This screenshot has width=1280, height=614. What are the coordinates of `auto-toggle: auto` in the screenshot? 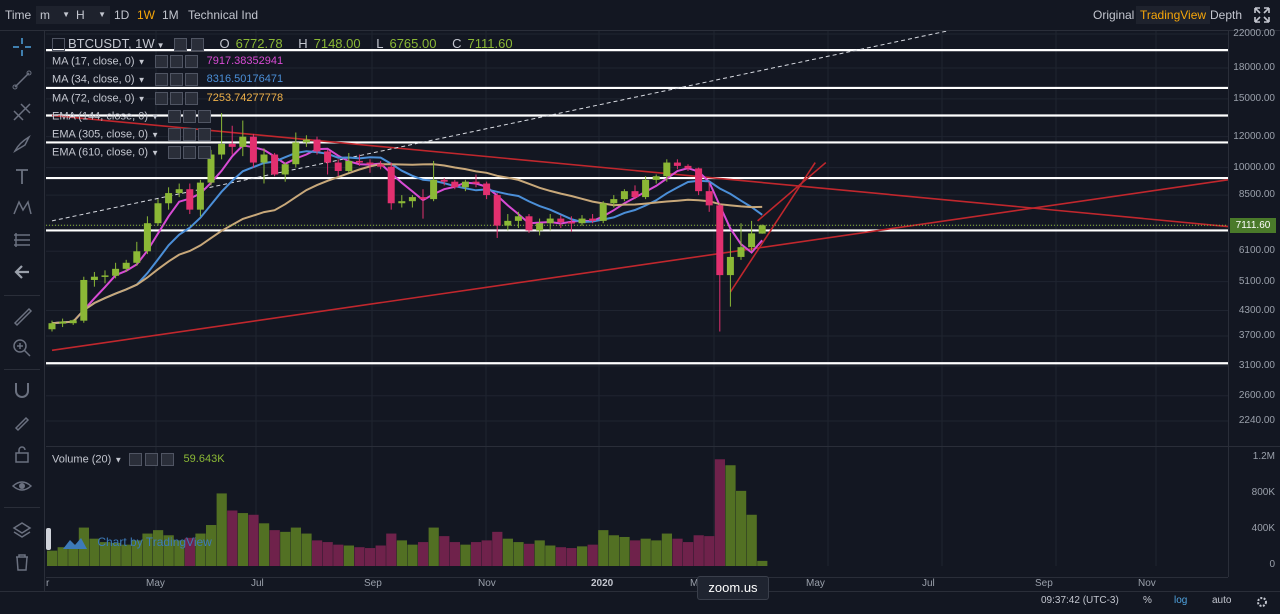 It's located at (1222, 600).